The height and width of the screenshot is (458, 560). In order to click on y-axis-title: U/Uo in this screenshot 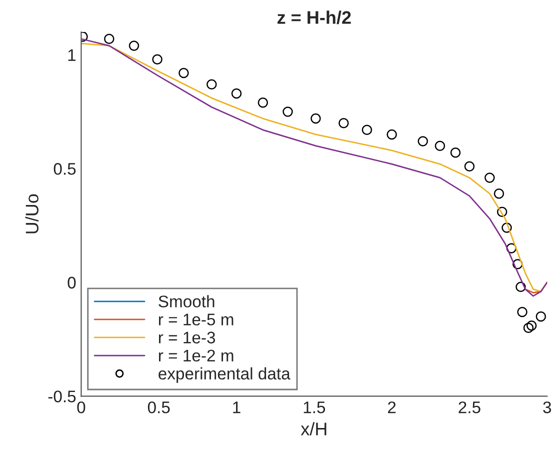, I will do `click(31, 214)`.